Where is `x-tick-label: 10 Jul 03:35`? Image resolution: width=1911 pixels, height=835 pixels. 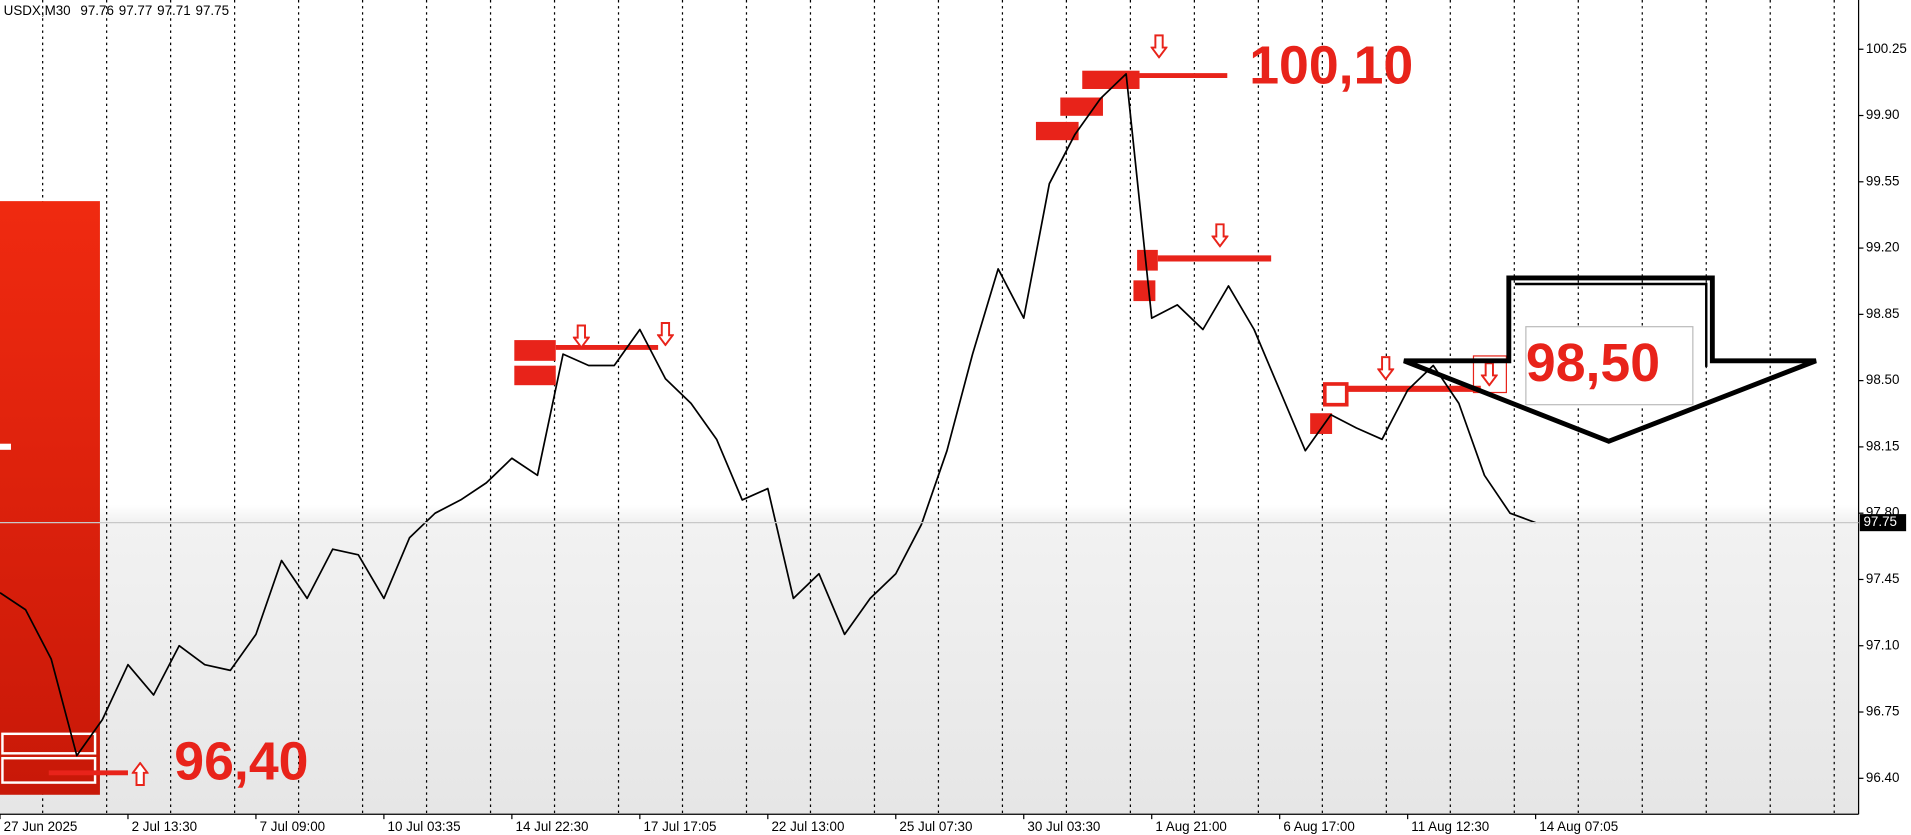 x-tick-label: 10 Jul 03:35 is located at coordinates (424, 826).